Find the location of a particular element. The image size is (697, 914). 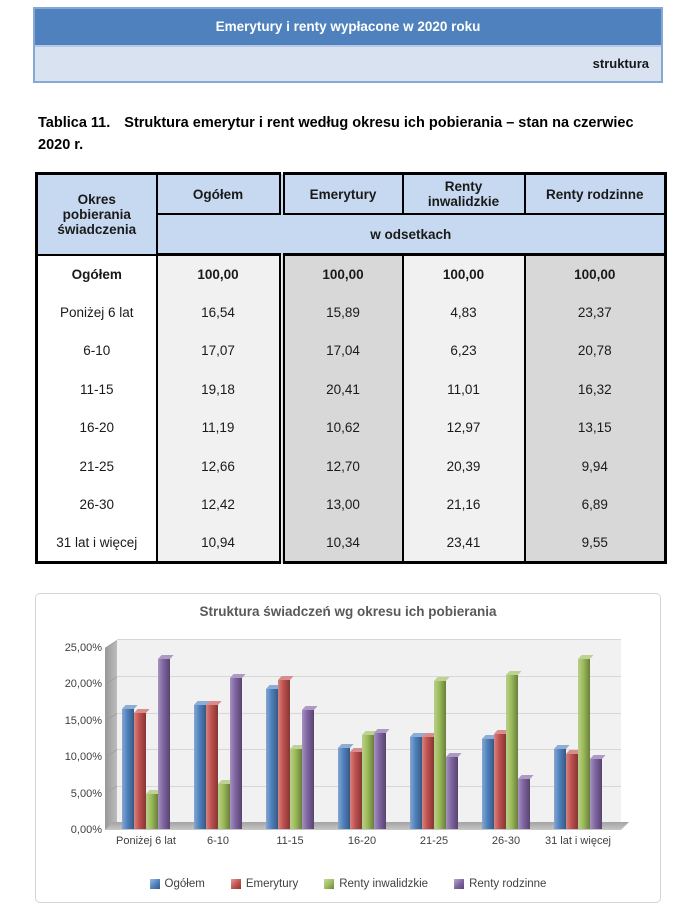

x-axis-category-label: 11-15 is located at coordinates (290, 841).